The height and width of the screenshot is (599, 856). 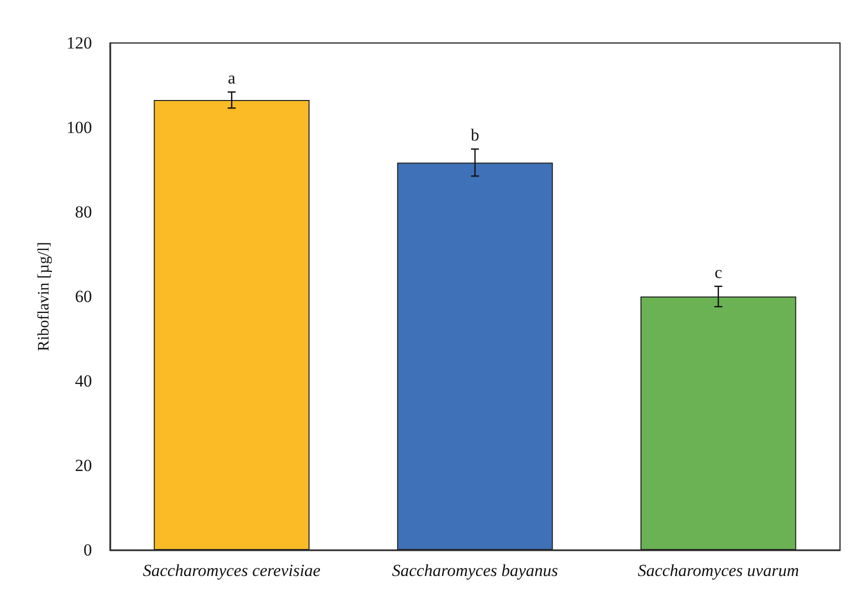 I want to click on x-tick-label: Saccharomyces cerevisiae, so click(x=231, y=570).